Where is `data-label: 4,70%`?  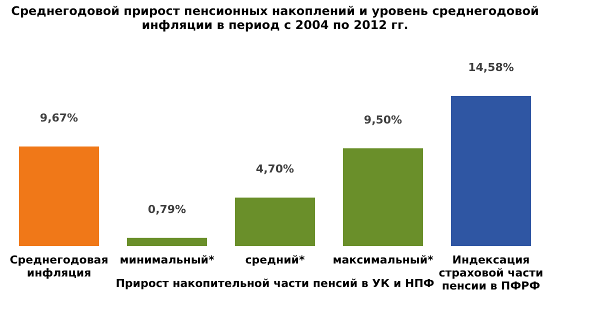 data-label: 4,70% is located at coordinates (275, 169).